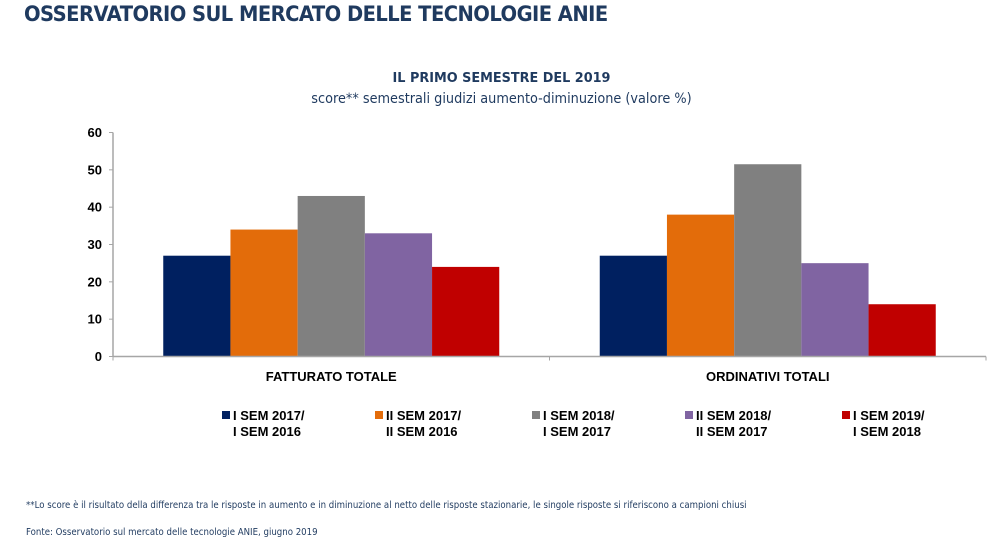 Image resolution: width=1003 pixels, height=545 pixels. I want to click on legend-label-line2: I SEM 2017, so click(577, 431).